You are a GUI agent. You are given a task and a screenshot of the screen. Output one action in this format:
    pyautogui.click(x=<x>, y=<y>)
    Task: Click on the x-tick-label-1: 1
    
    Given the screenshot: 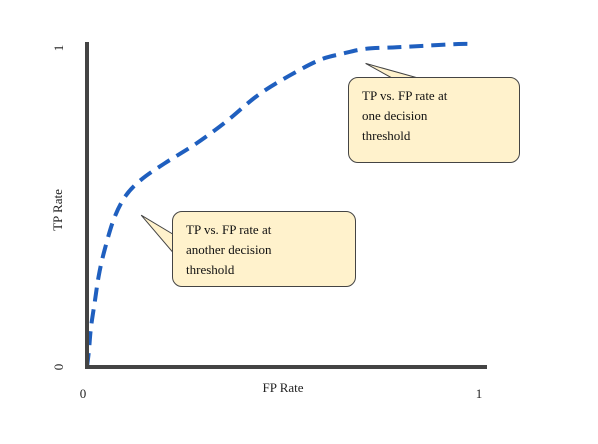 What is the action you would take?
    pyautogui.click(x=479, y=393)
    